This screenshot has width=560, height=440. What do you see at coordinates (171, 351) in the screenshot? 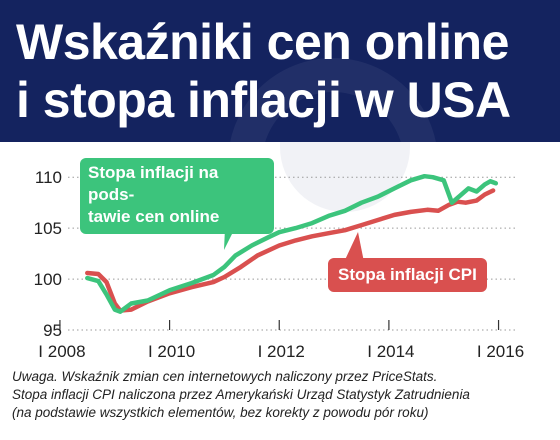
I see `x-tick-label: I 2010` at bounding box center [171, 351].